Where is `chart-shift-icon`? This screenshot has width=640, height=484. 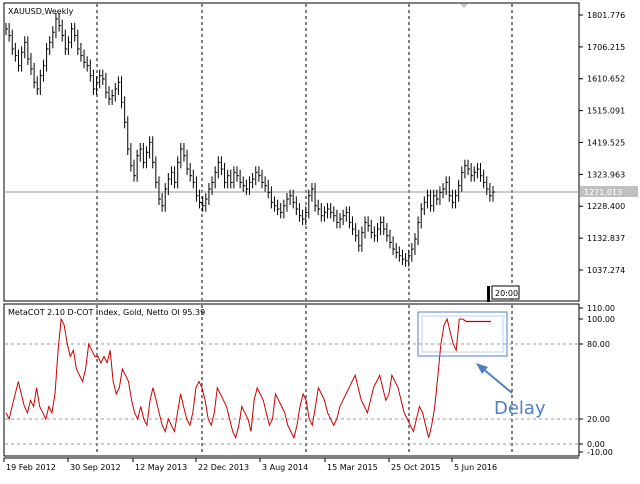
chart-shift-icon is located at coordinates (464, 6).